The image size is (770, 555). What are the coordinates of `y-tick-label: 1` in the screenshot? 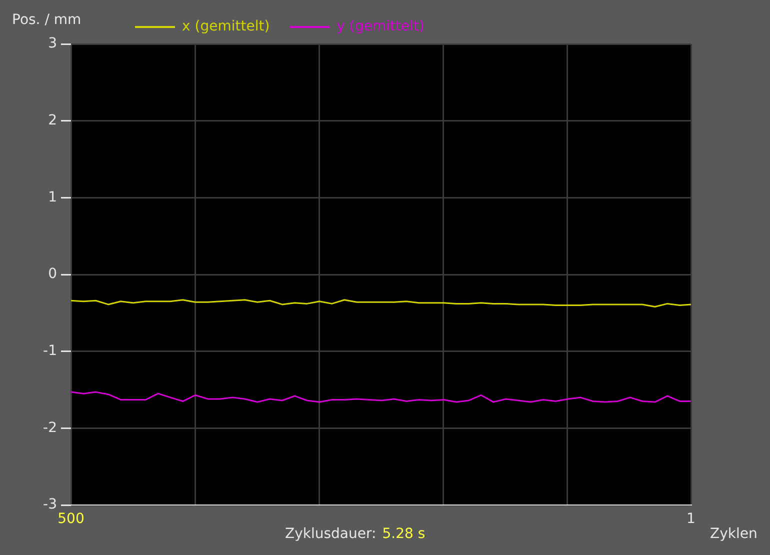 It's located at (52, 197).